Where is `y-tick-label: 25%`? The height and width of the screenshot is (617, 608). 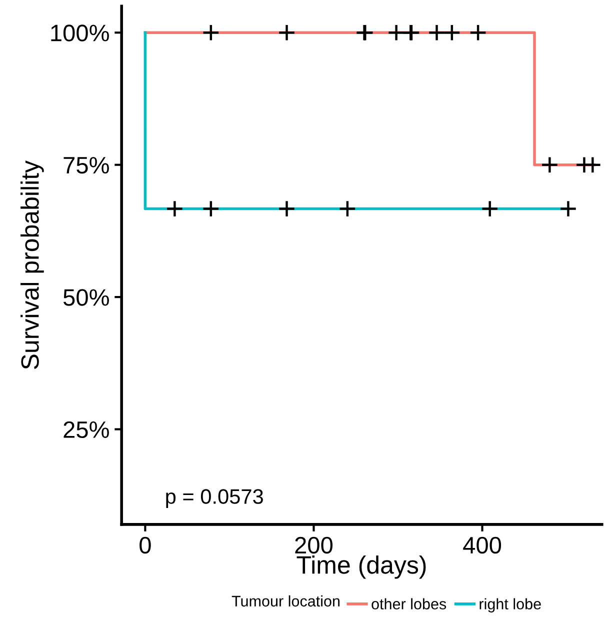
y-tick-label: 25% is located at coordinates (86, 429).